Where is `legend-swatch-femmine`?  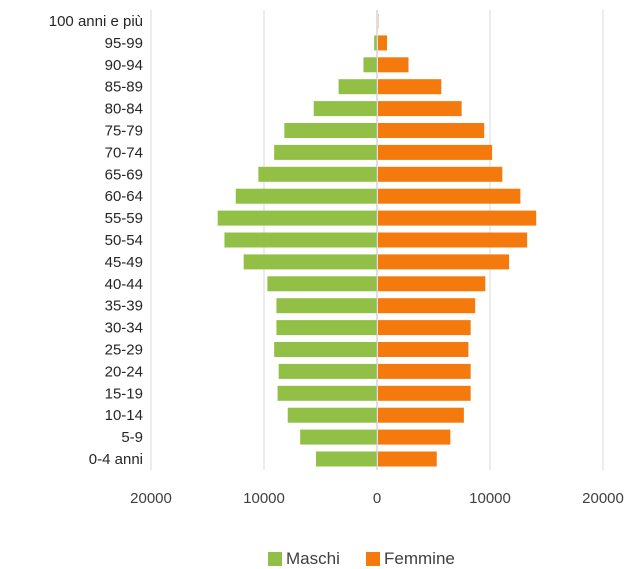 legend-swatch-femmine is located at coordinates (373, 559).